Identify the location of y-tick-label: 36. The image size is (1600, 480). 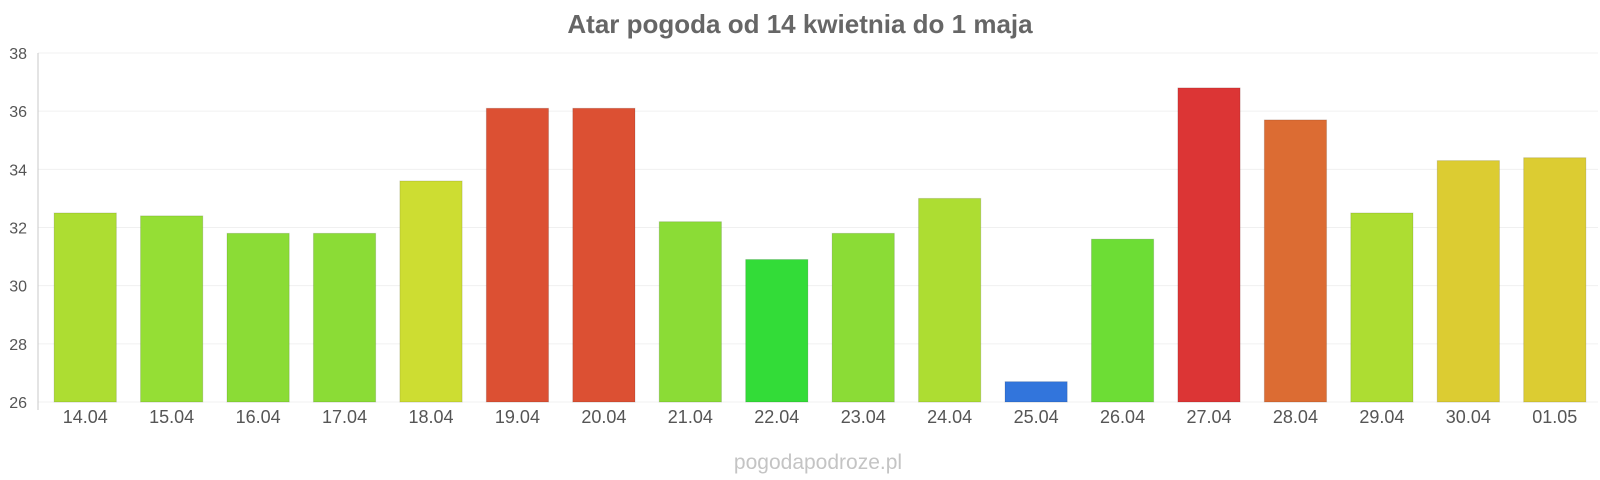
(18, 112).